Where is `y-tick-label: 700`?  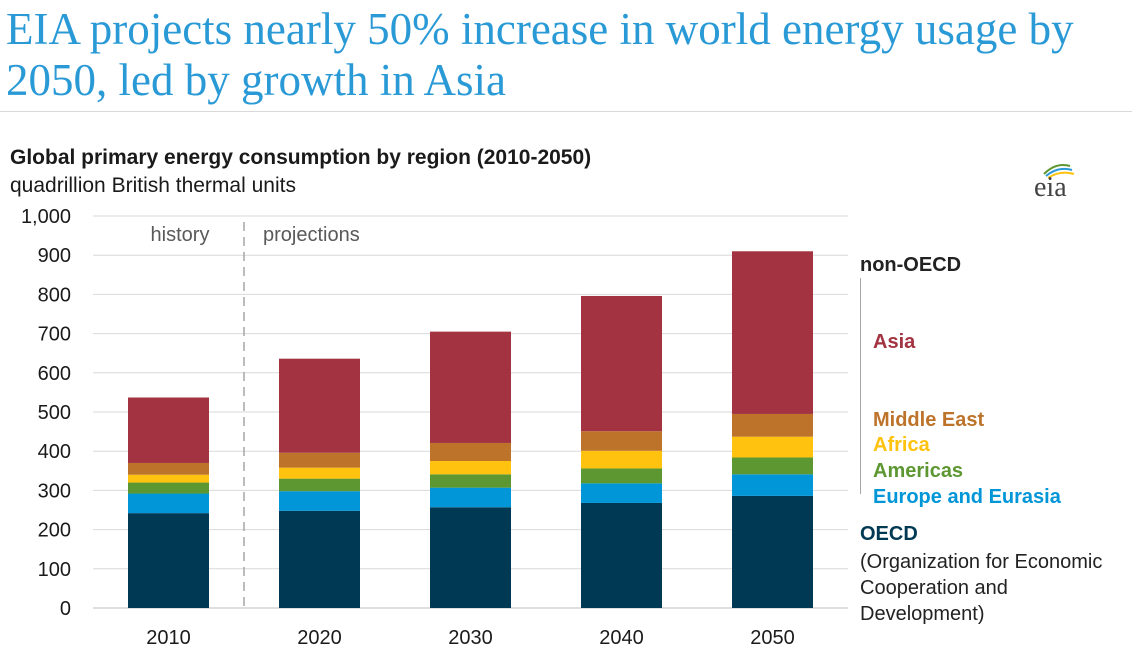 y-tick-label: 700 is located at coordinates (54, 335).